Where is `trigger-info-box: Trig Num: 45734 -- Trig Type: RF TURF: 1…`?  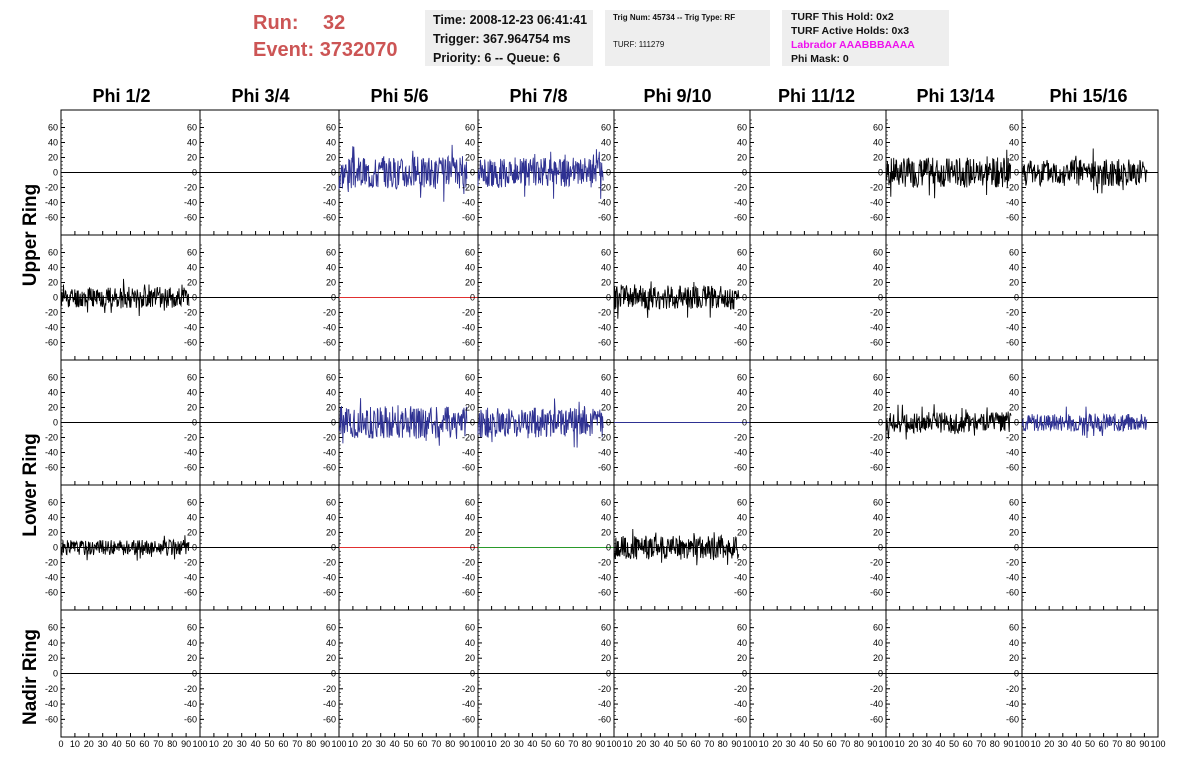
trigger-info-box: Trig Num: 45734 -- Trig Type: RF TURF: 1… is located at coordinates (687, 38).